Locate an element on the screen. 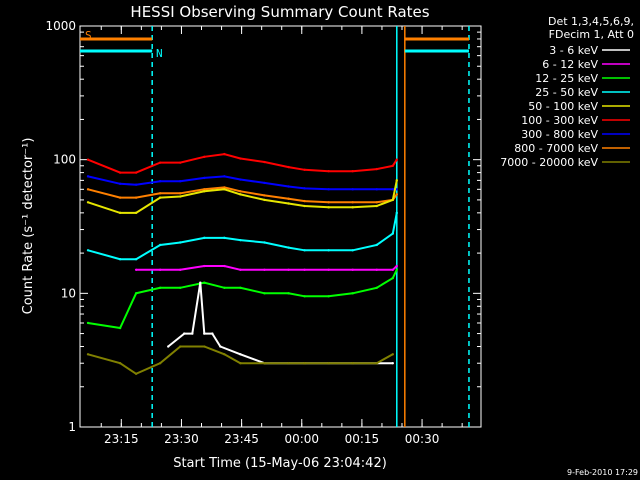  chart-title: HESSI Observing Summary Count Rates is located at coordinates (279, 12).